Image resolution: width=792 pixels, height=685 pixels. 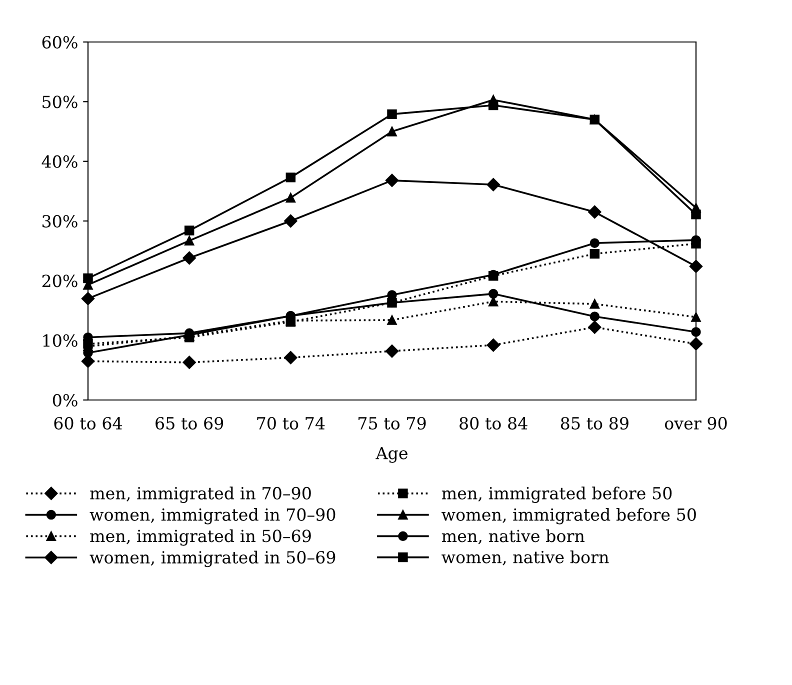 What do you see at coordinates (513, 536) in the screenshot?
I see `legend-label: men, native born` at bounding box center [513, 536].